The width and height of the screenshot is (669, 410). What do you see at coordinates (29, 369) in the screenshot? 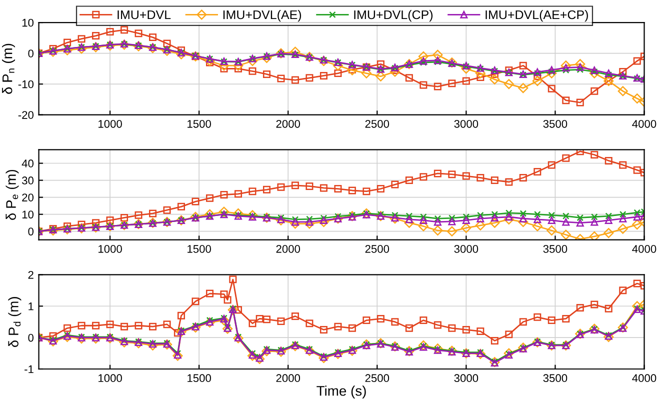
I see `y-tick-label: -1` at bounding box center [29, 369].